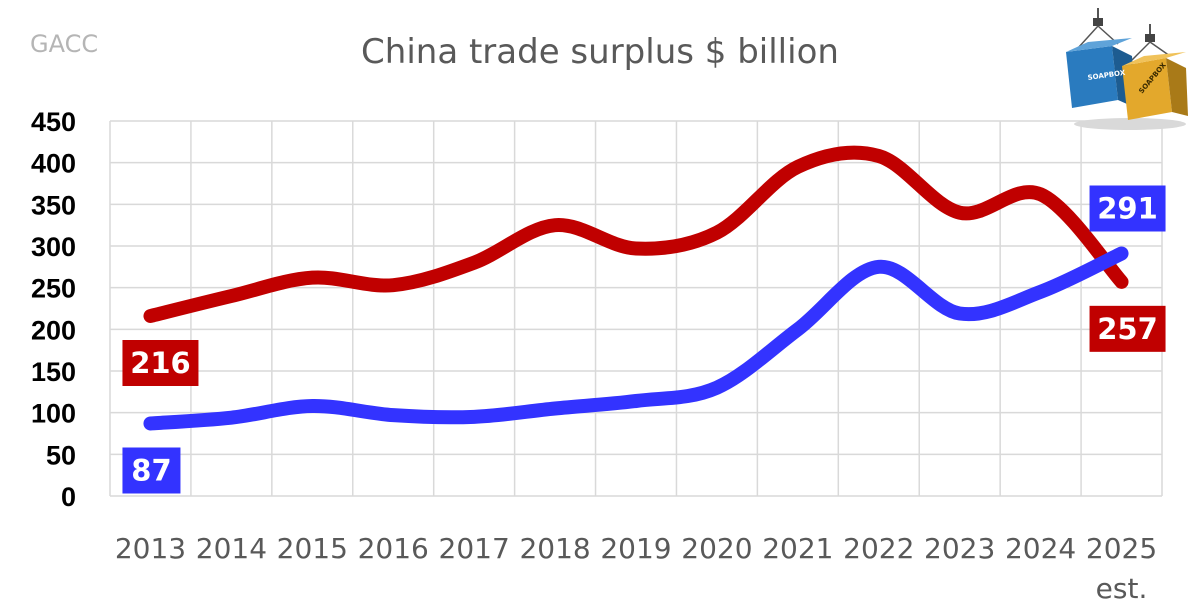  Describe the element at coordinates (1122, 586) in the screenshot. I see `x-tick-sublabel-2025: est.` at that location.